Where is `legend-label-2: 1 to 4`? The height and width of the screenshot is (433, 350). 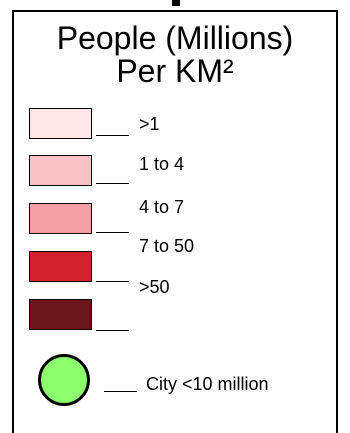
legend-label-2: 1 to 4 is located at coordinates (162, 164).